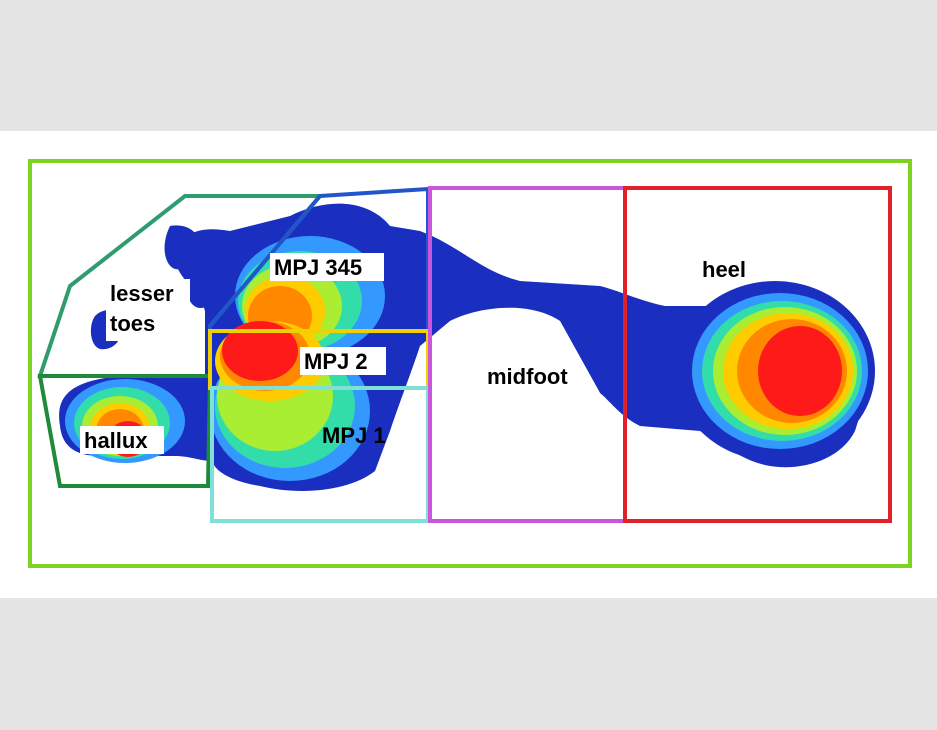 This screenshot has height=730, width=937. I want to click on hallux-label-bg, so click(122, 440).